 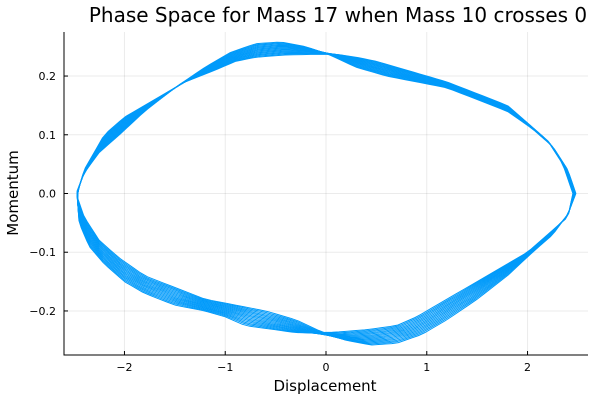 What do you see at coordinates (426, 367) in the screenshot?
I see `x-tick-label: 1` at bounding box center [426, 367].